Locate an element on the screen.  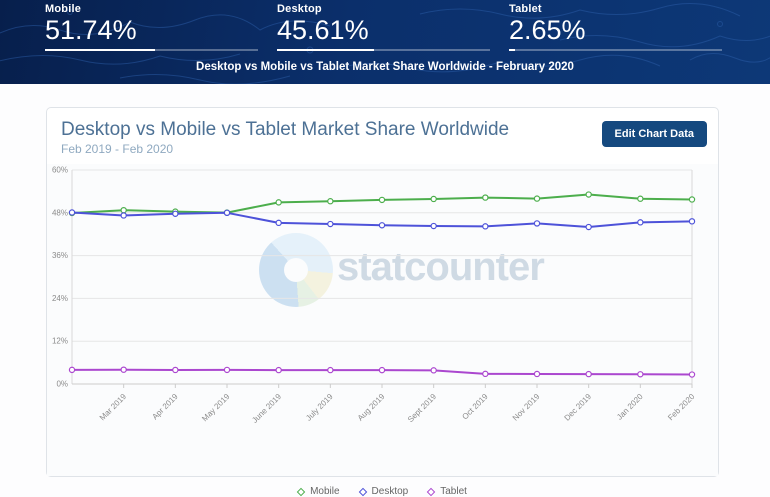
stat-desktop: Desktop 45.61% is located at coordinates (383, 27).